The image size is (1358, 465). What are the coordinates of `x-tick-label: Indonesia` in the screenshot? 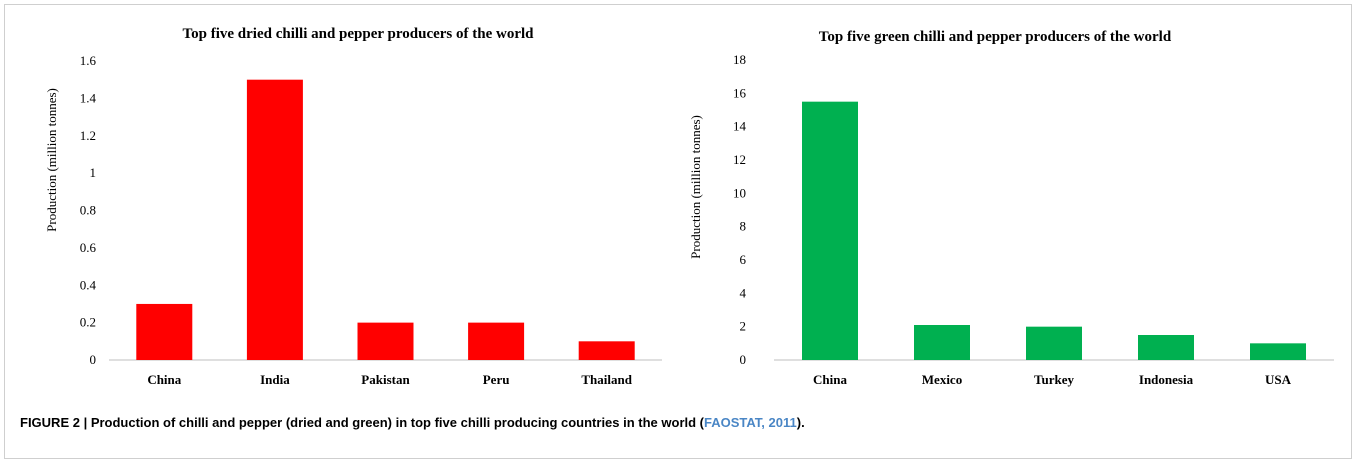 It's located at (1166, 379).